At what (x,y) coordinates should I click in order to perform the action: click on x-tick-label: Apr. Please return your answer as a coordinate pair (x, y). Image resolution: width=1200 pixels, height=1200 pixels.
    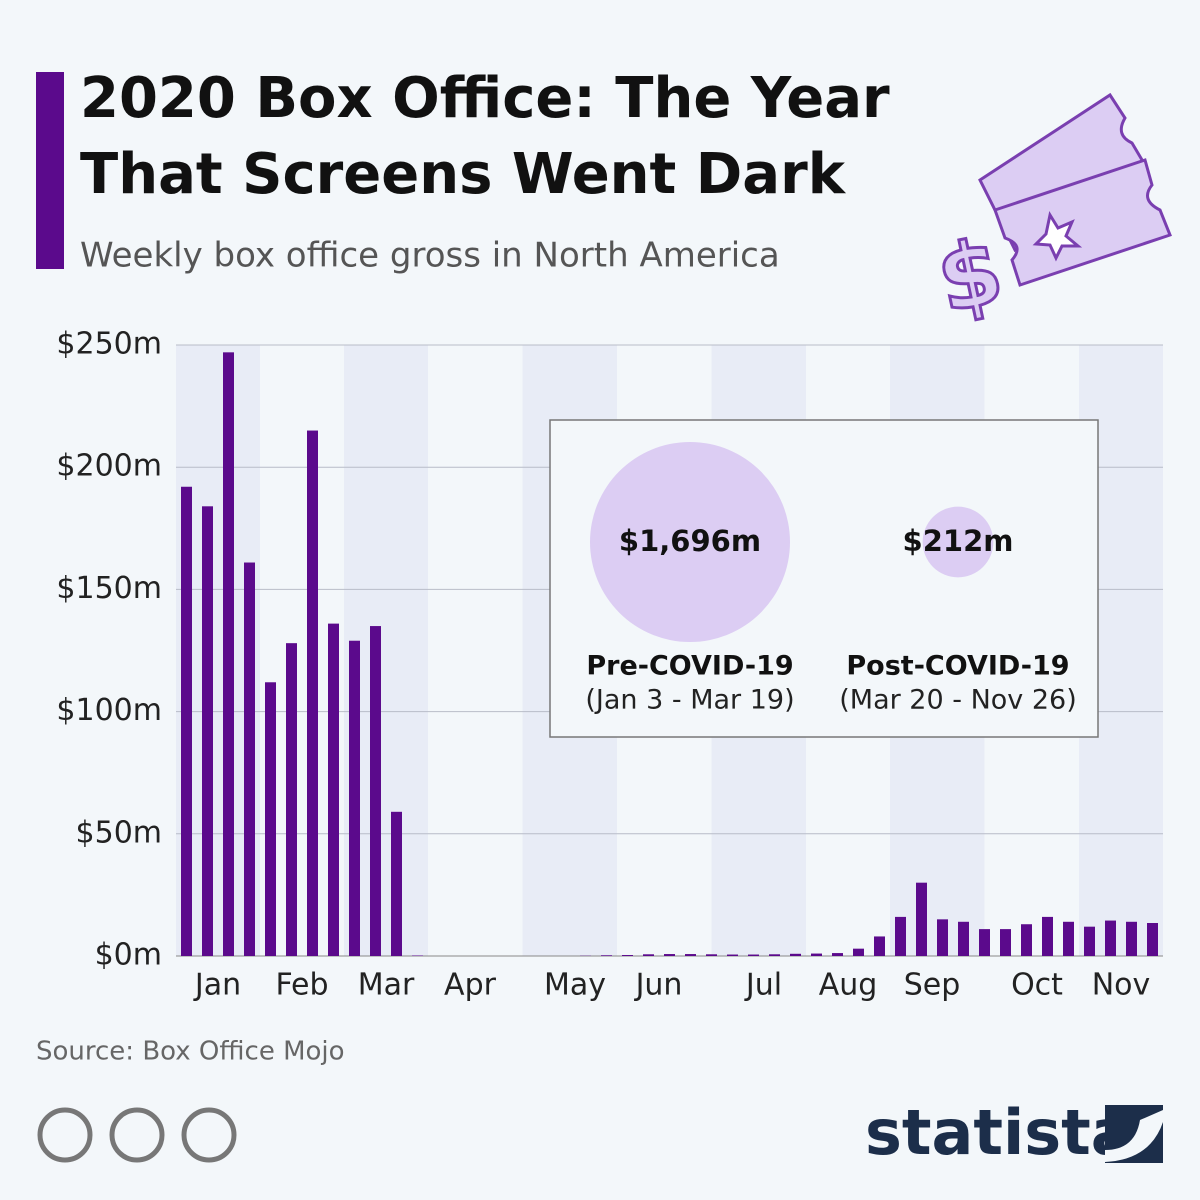
    Looking at the image, I should click on (470, 985).